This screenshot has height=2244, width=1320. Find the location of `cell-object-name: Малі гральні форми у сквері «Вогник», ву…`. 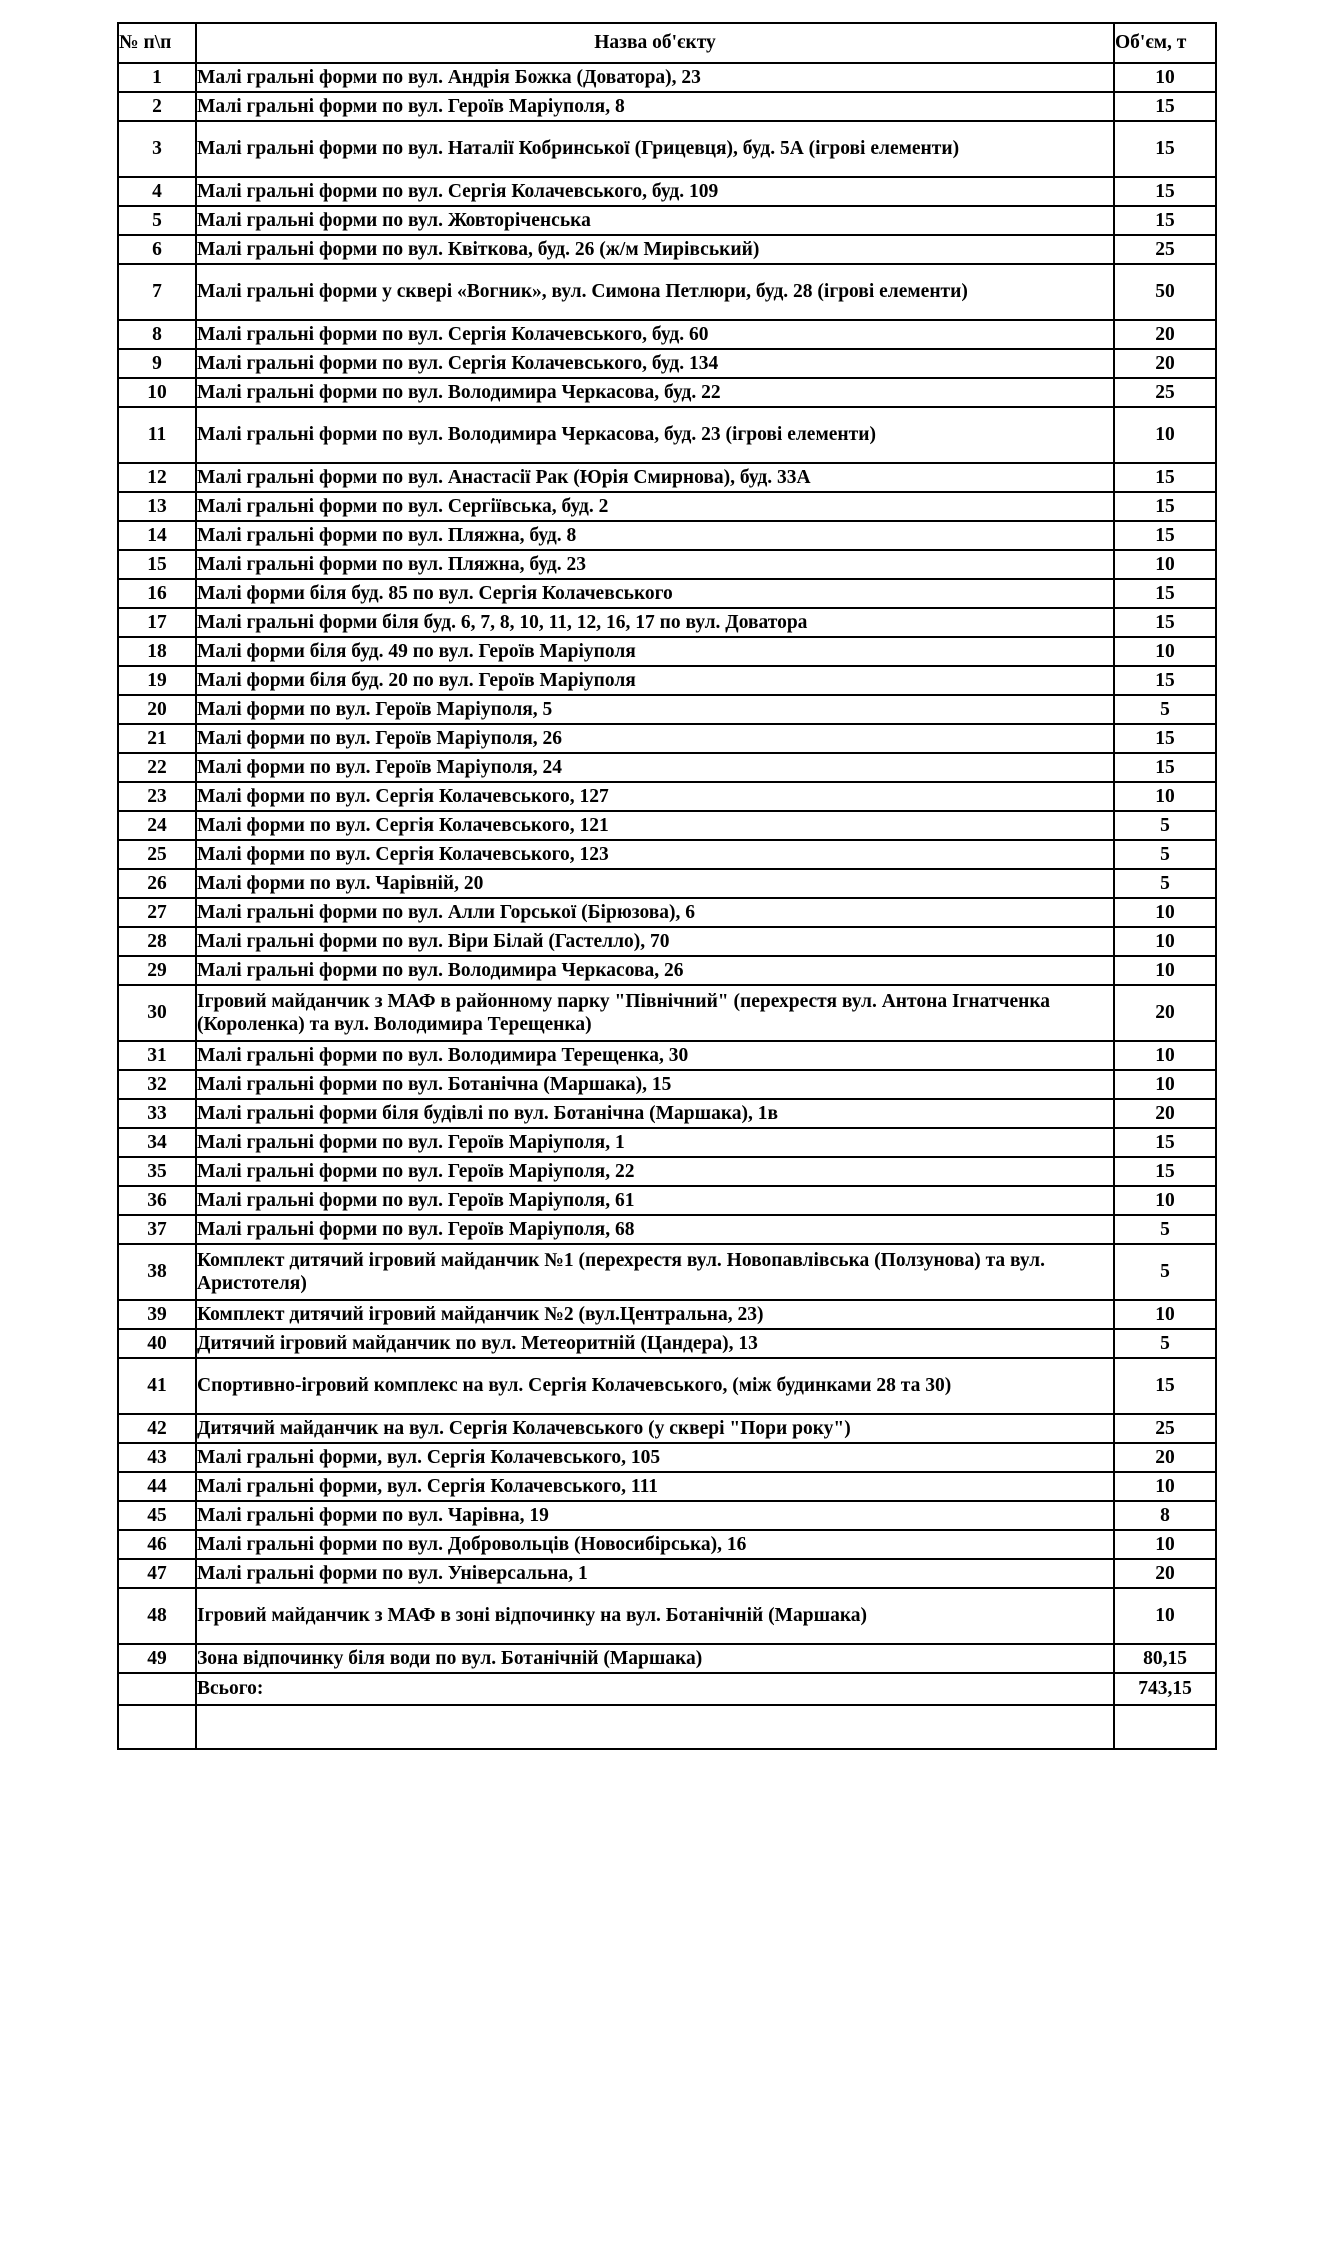

cell-object-name: Малі гральні форми у сквері «Вогник», ву… is located at coordinates (655, 292).